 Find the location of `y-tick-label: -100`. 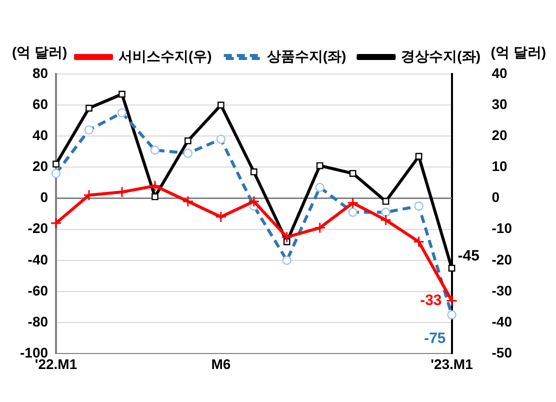

y-tick-label: -100 is located at coordinates (34, 352).